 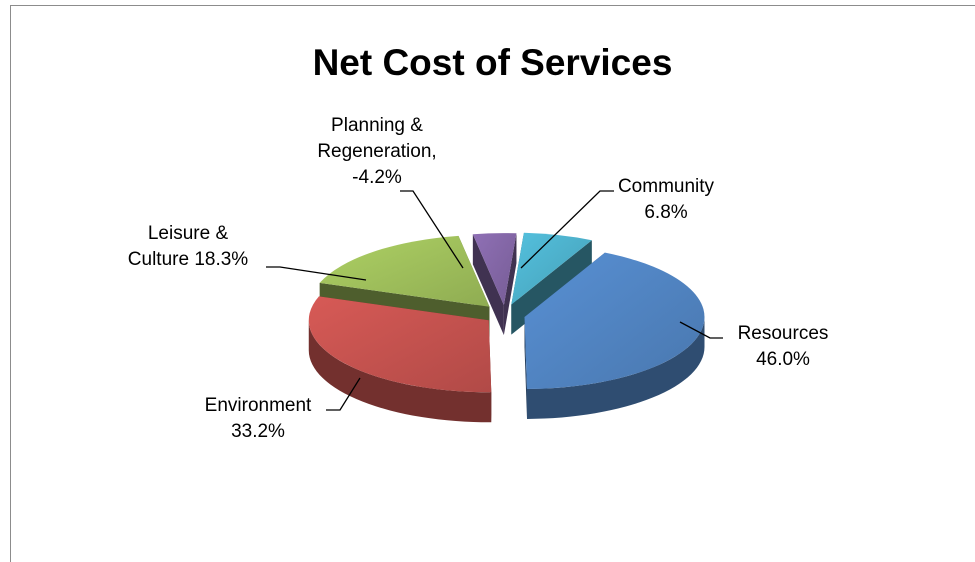 What do you see at coordinates (400, 359) in the screenshot?
I see `pie-slice-environment` at bounding box center [400, 359].